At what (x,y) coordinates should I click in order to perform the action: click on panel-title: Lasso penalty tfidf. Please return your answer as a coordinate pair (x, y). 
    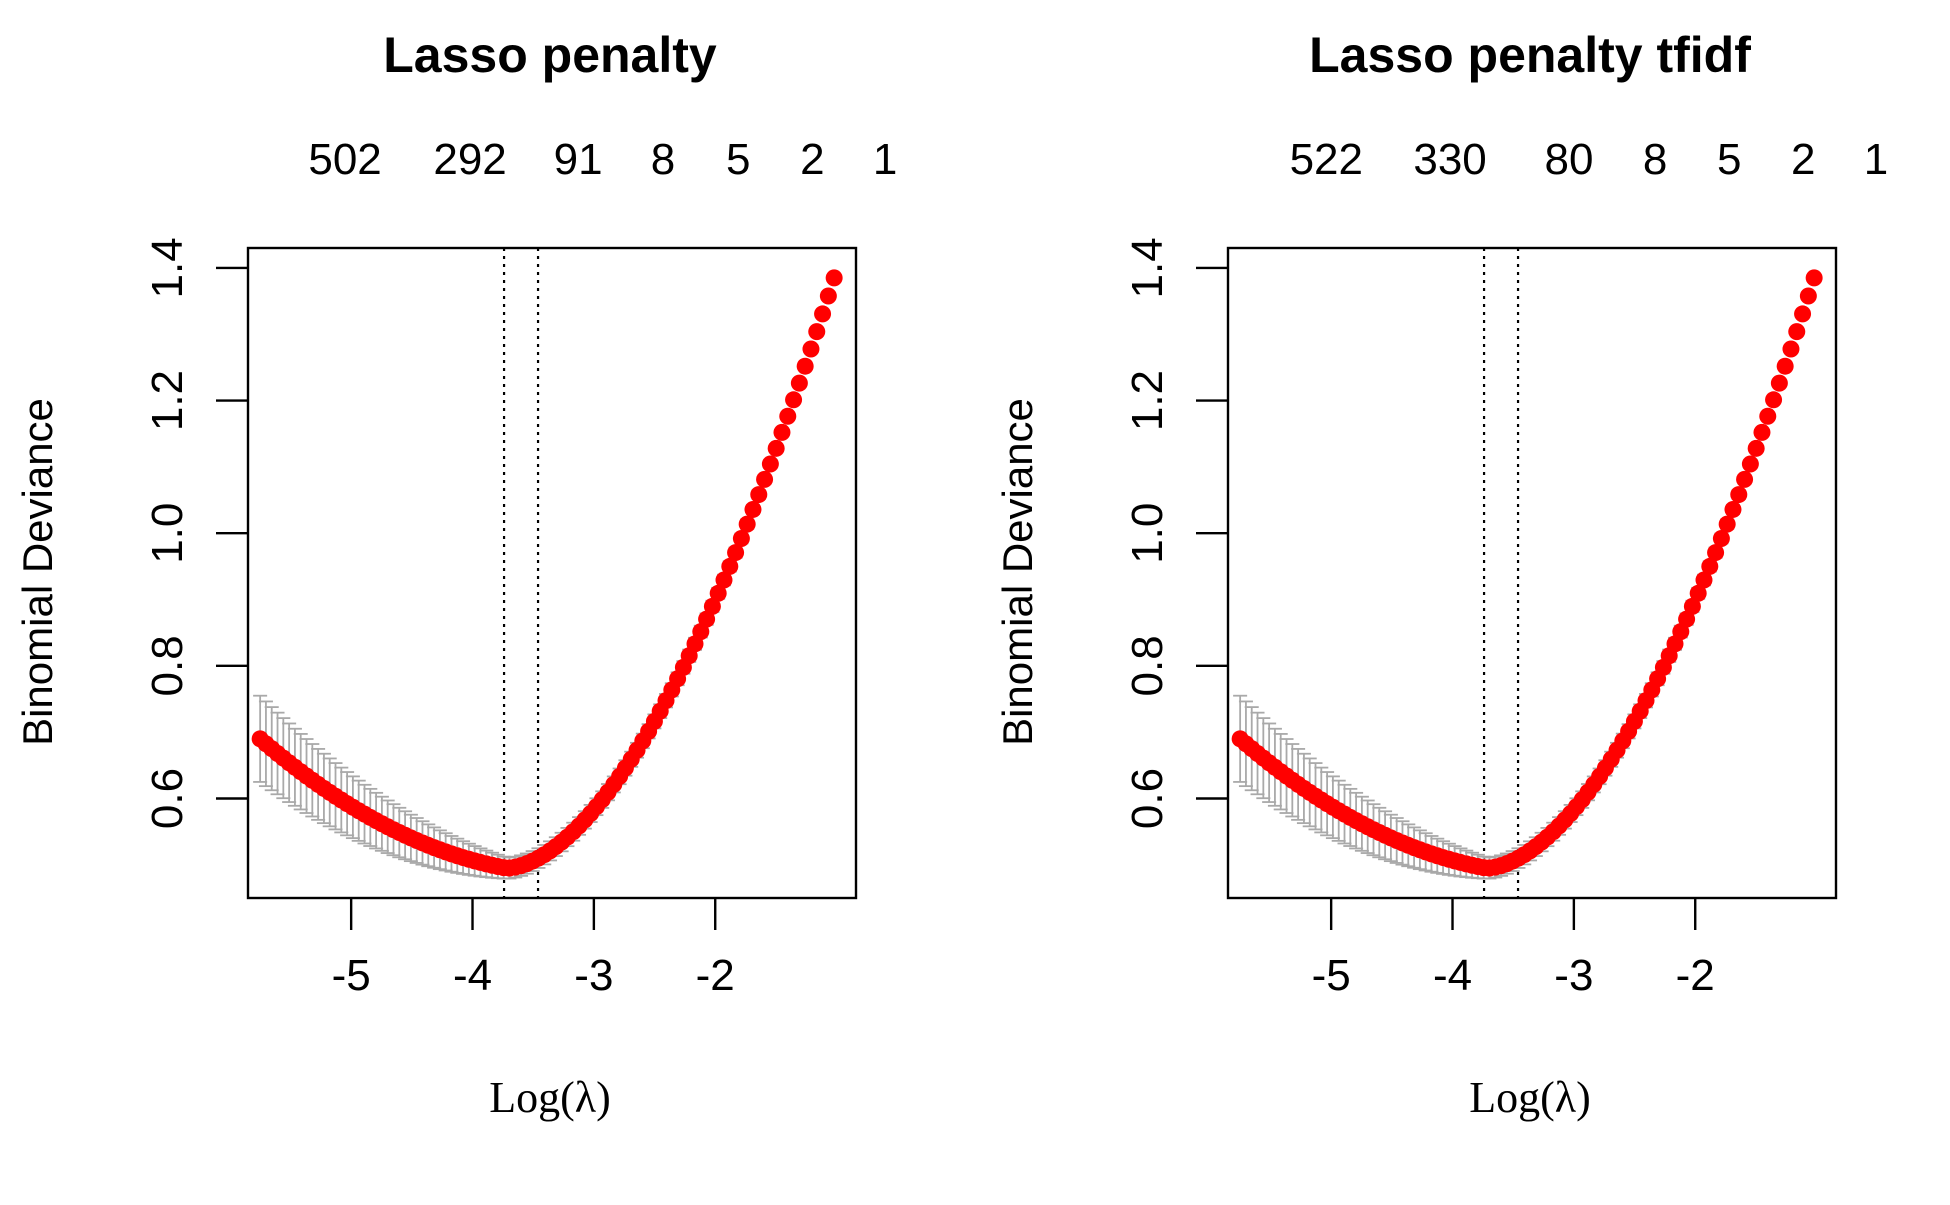
    Looking at the image, I should click on (1530, 55).